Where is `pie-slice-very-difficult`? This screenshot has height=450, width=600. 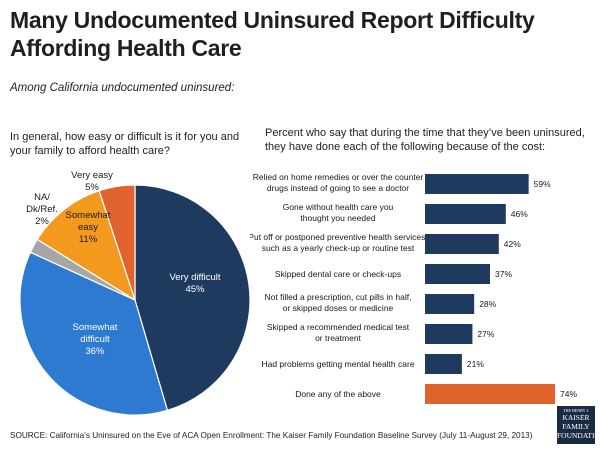 pie-slice-very-difficult is located at coordinates (192, 298).